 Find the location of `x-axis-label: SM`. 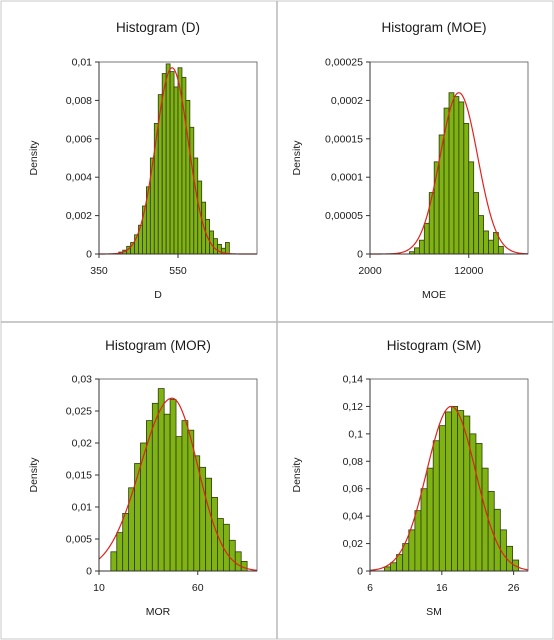

x-axis-label: SM is located at coordinates (434, 612).